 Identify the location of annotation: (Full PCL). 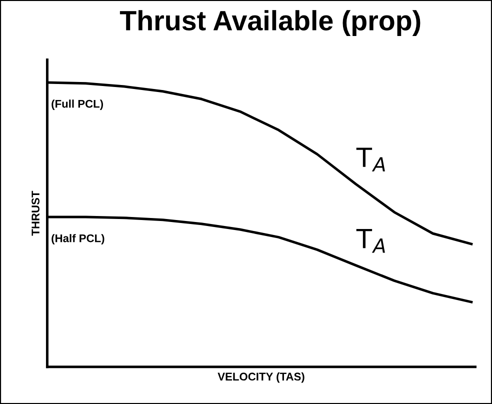
(77, 105).